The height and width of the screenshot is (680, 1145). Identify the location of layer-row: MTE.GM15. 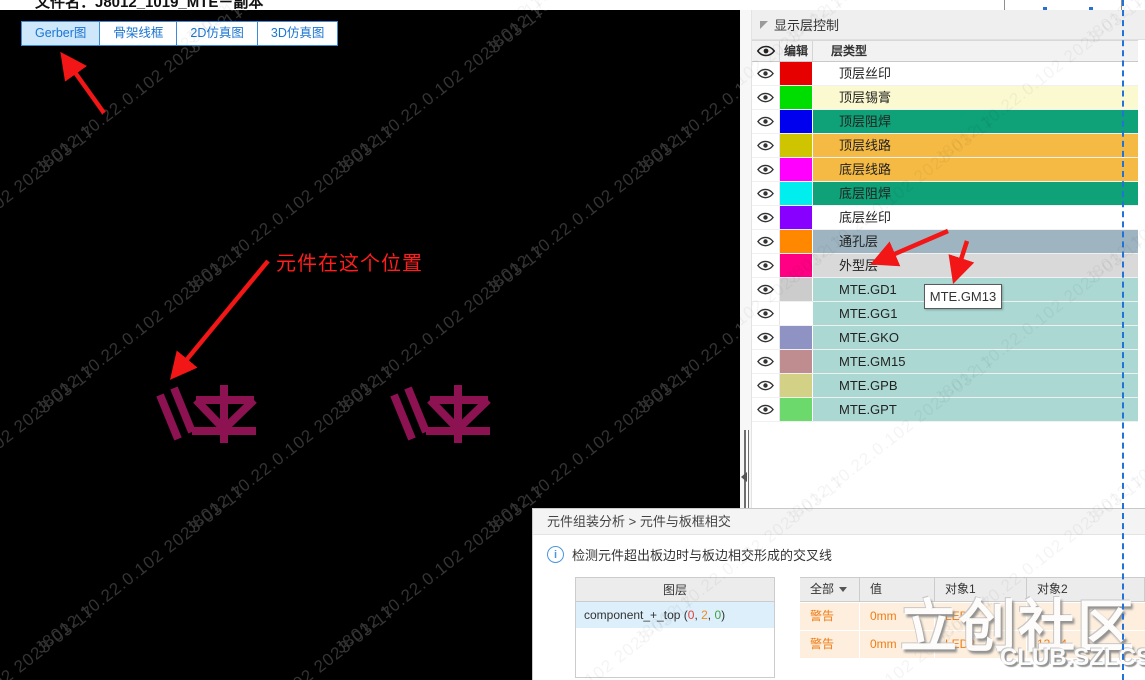
(945, 362).